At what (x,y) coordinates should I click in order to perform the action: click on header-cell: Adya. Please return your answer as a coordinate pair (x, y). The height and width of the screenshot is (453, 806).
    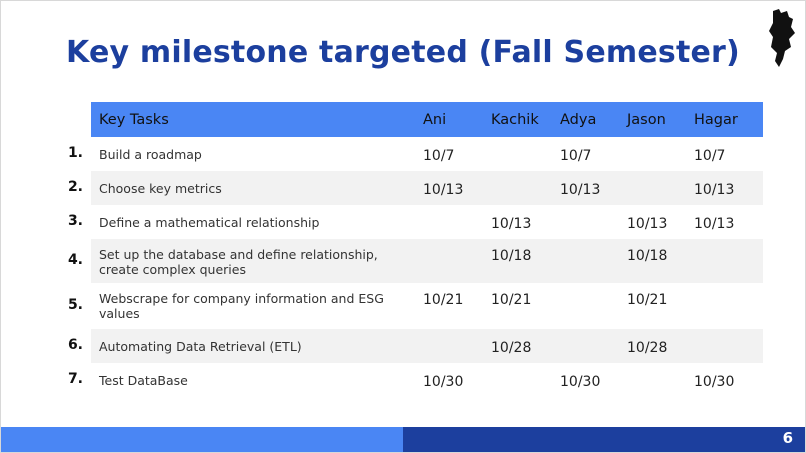
    Looking at the image, I should click on (578, 120).